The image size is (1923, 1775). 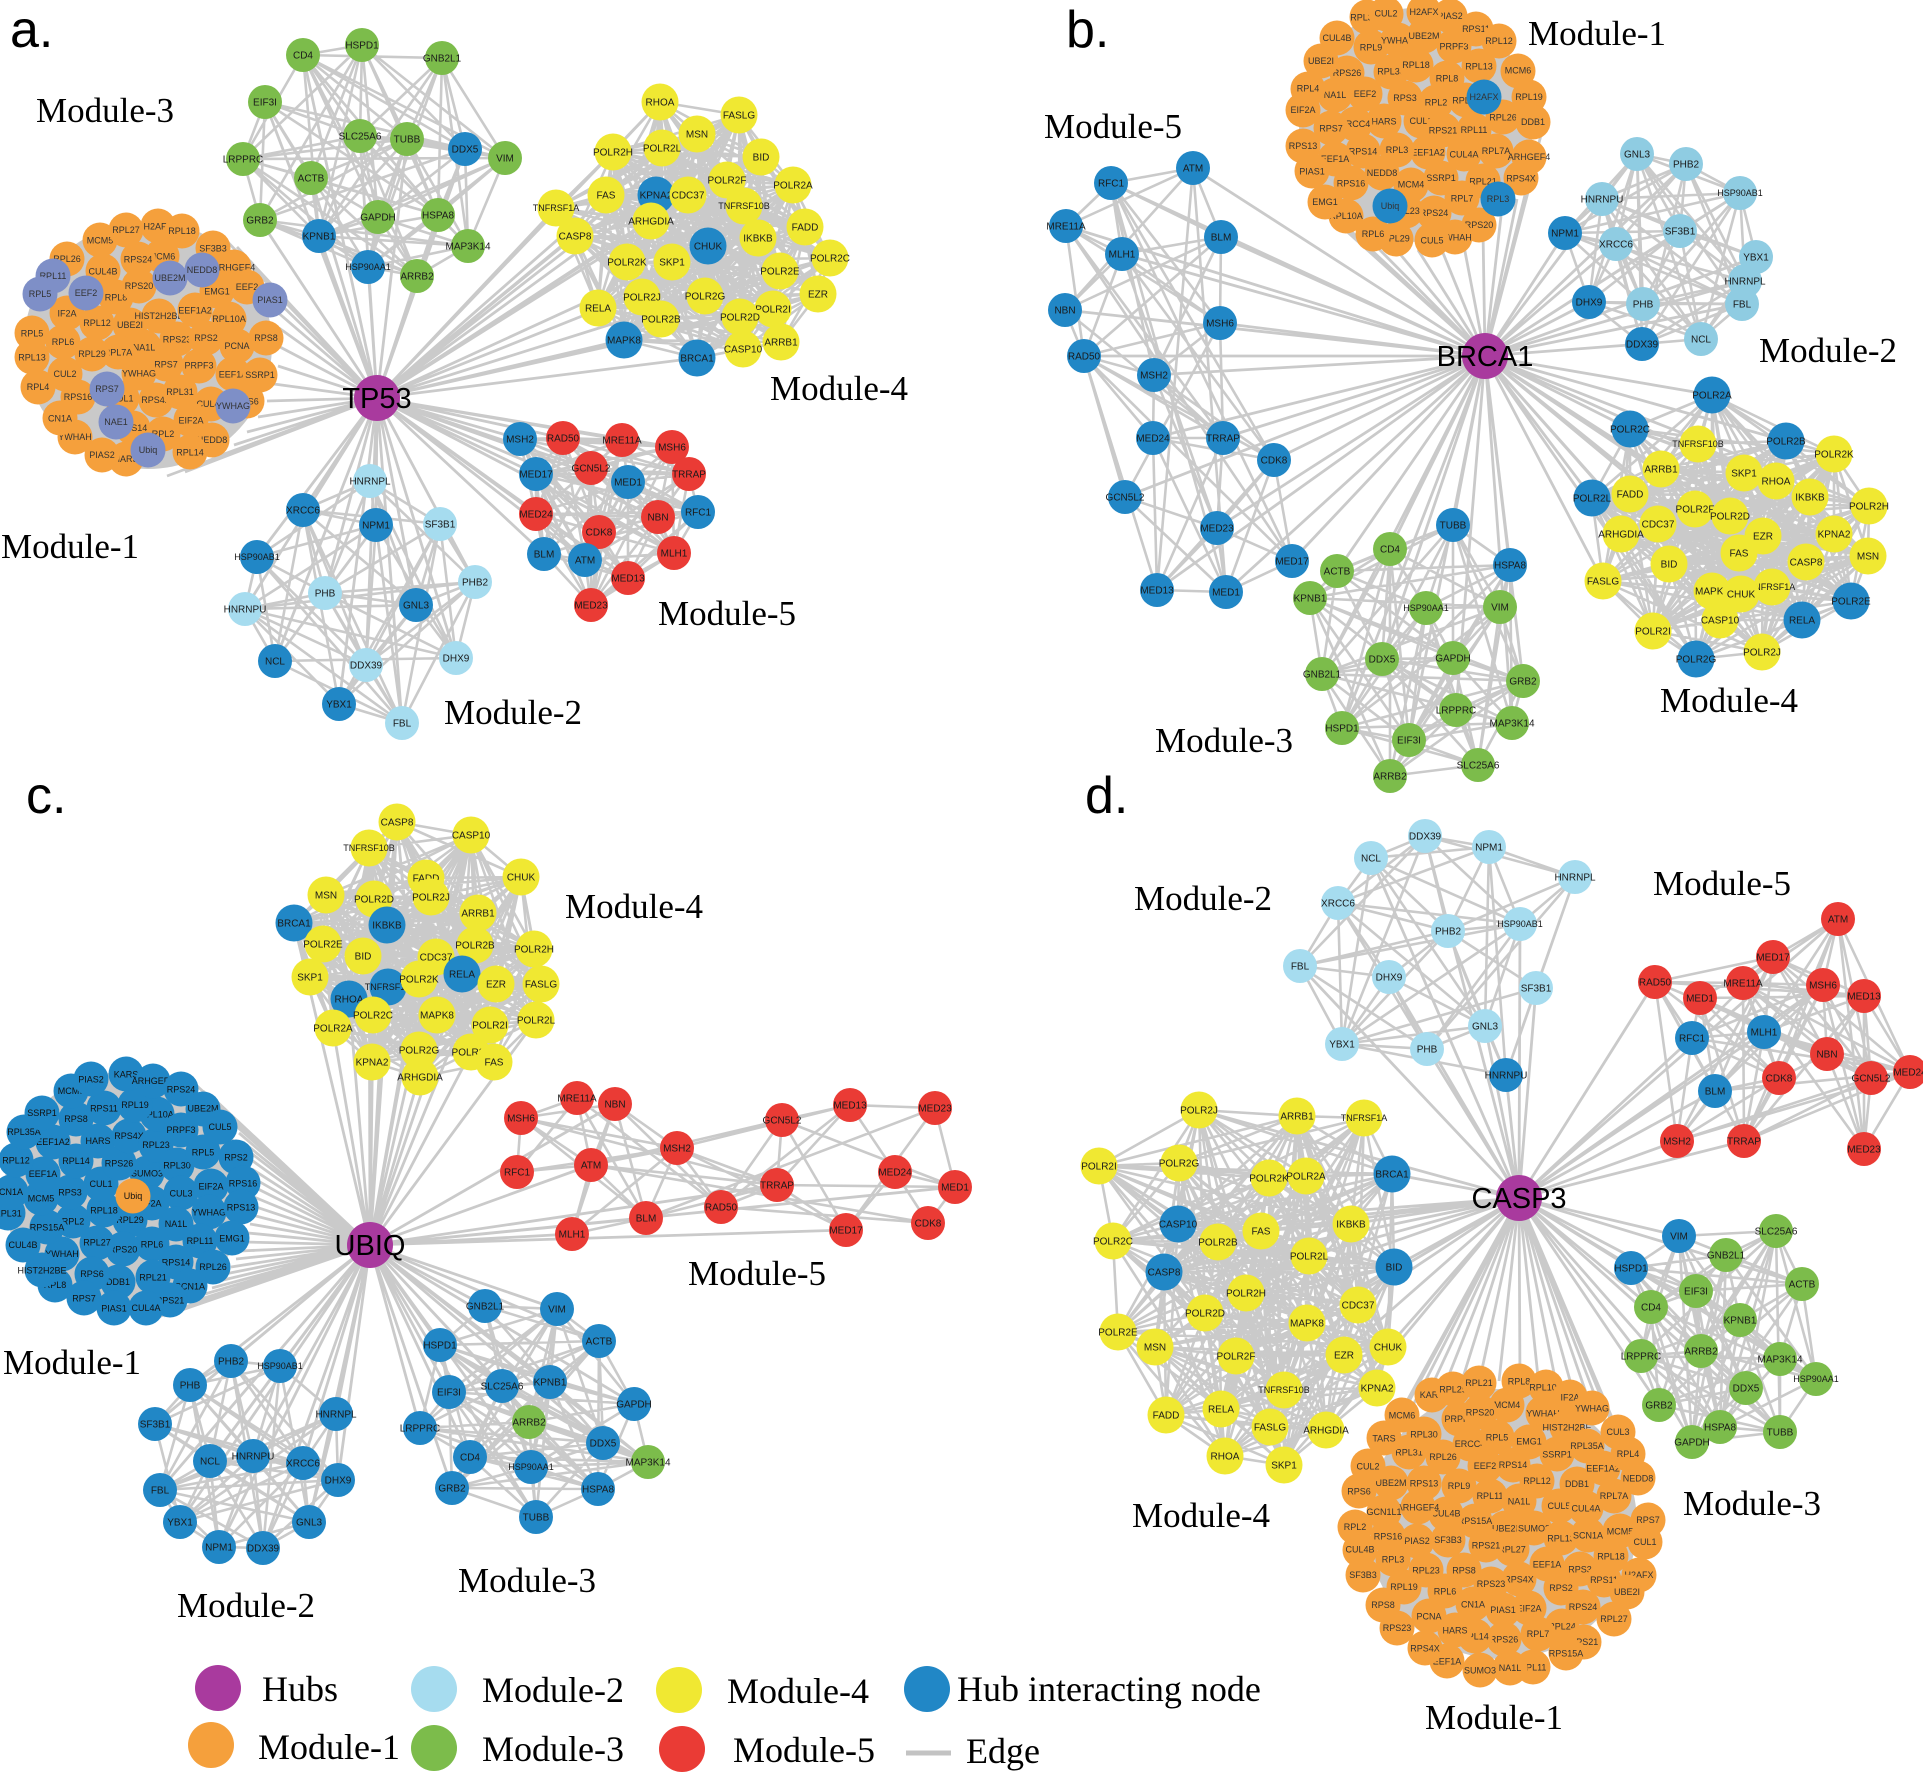 What do you see at coordinates (1562, 1627) in the screenshot?
I see `svg-text: RPL24` at bounding box center [1562, 1627].